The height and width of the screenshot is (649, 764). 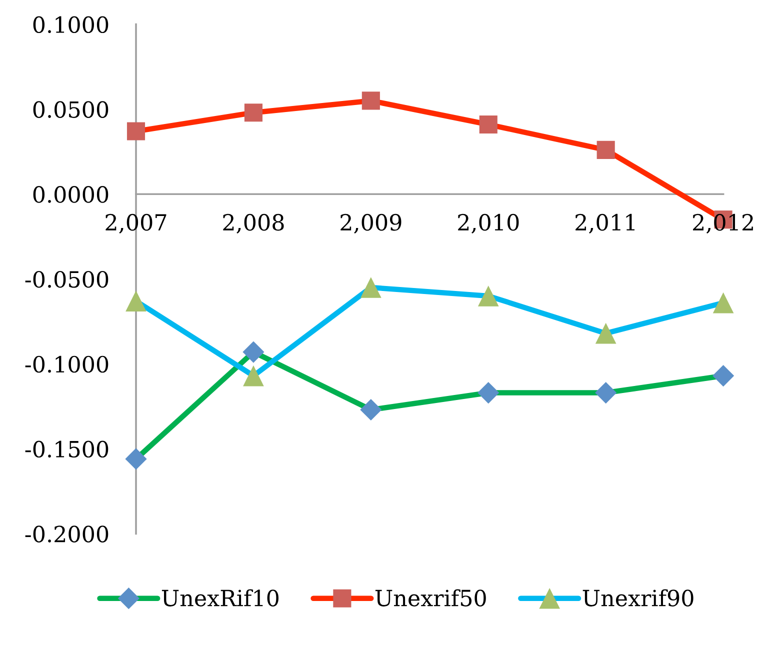 What do you see at coordinates (488, 224) in the screenshot?
I see `x-tick-label: 2,010` at bounding box center [488, 224].